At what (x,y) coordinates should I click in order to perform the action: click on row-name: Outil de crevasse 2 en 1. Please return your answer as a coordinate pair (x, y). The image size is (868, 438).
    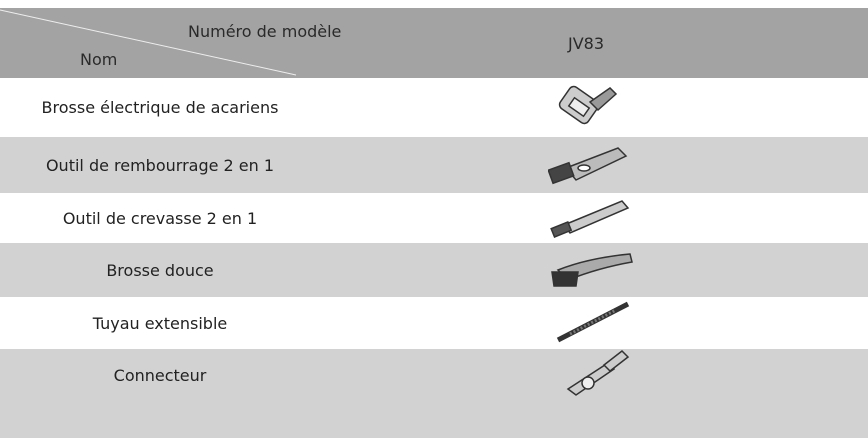
    Looking at the image, I should click on (160, 218).